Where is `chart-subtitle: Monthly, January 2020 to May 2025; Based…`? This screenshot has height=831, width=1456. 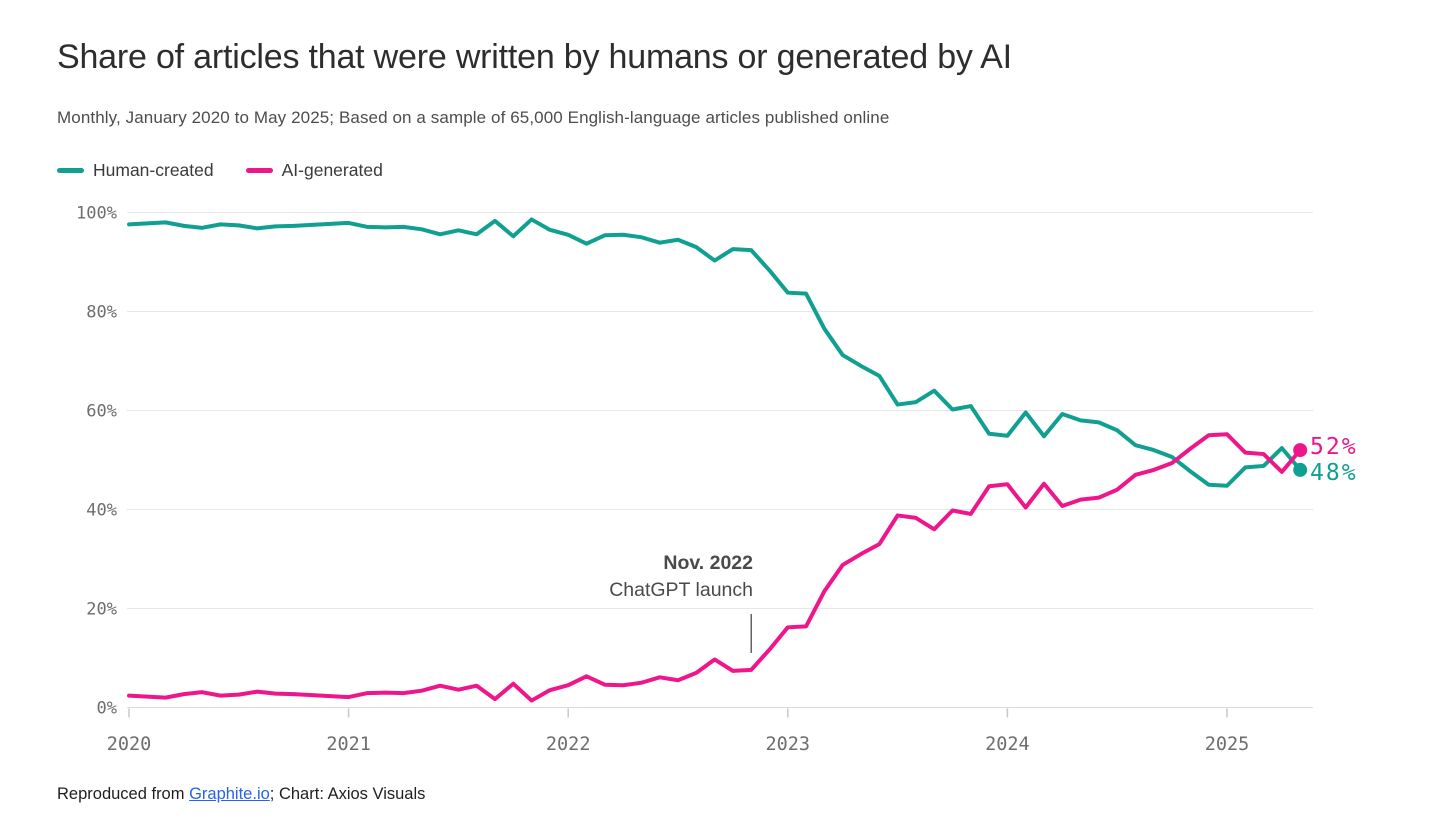
chart-subtitle: Monthly, January 2020 to May 2025; Based… is located at coordinates (473, 117).